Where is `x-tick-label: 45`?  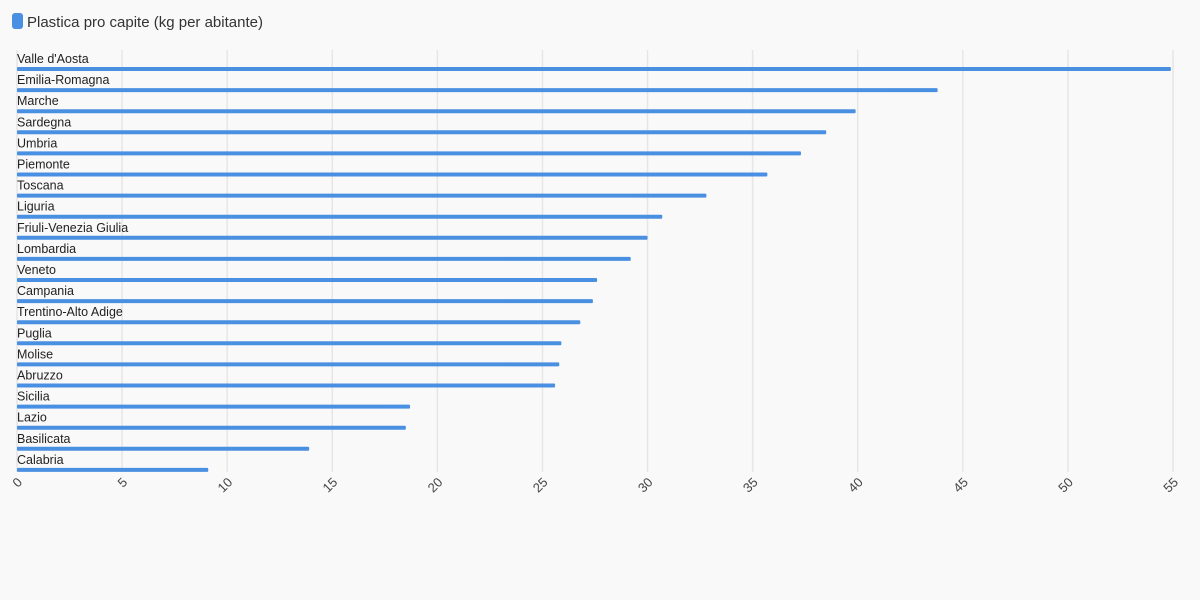
x-tick-label: 45 is located at coordinates (960, 485).